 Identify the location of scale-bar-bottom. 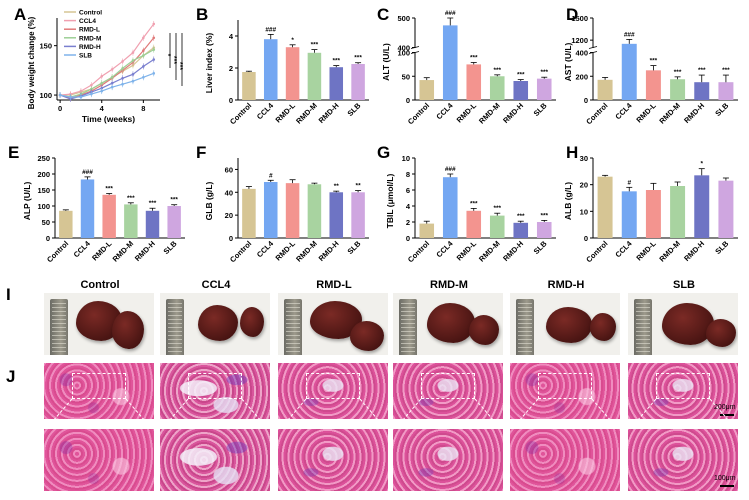
(727, 486).